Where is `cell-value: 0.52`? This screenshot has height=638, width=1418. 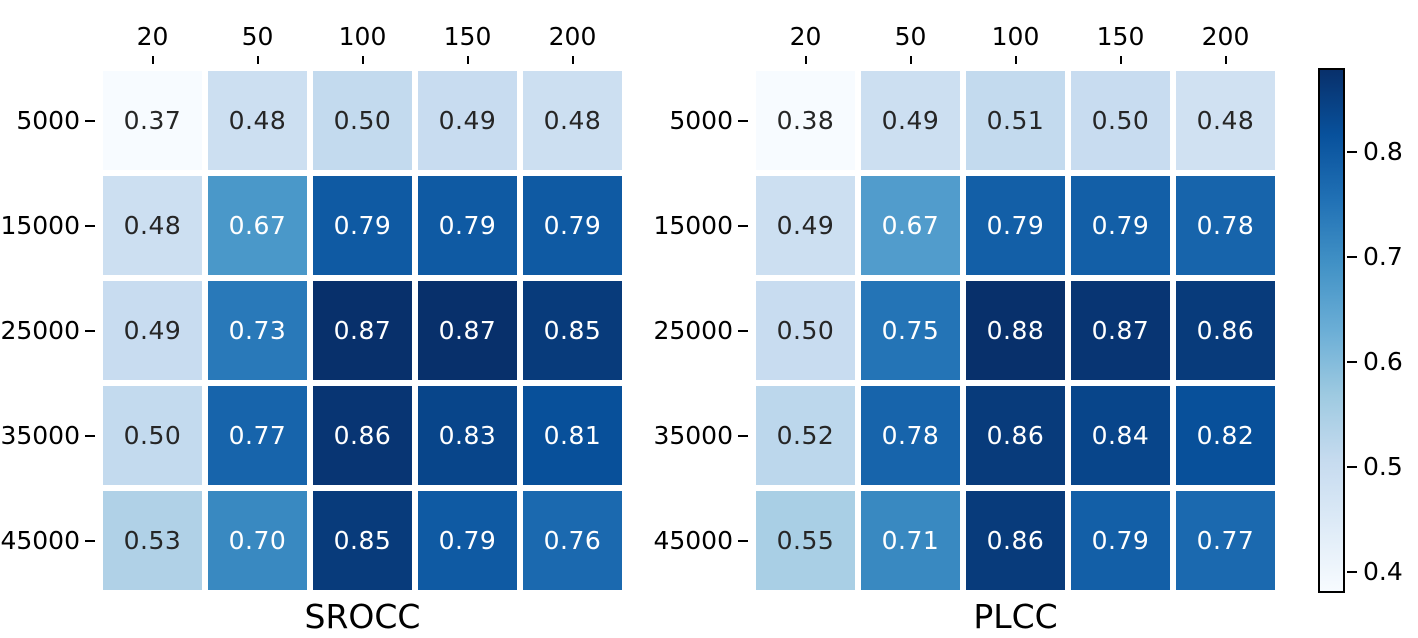 cell-value: 0.52 is located at coordinates (805, 435).